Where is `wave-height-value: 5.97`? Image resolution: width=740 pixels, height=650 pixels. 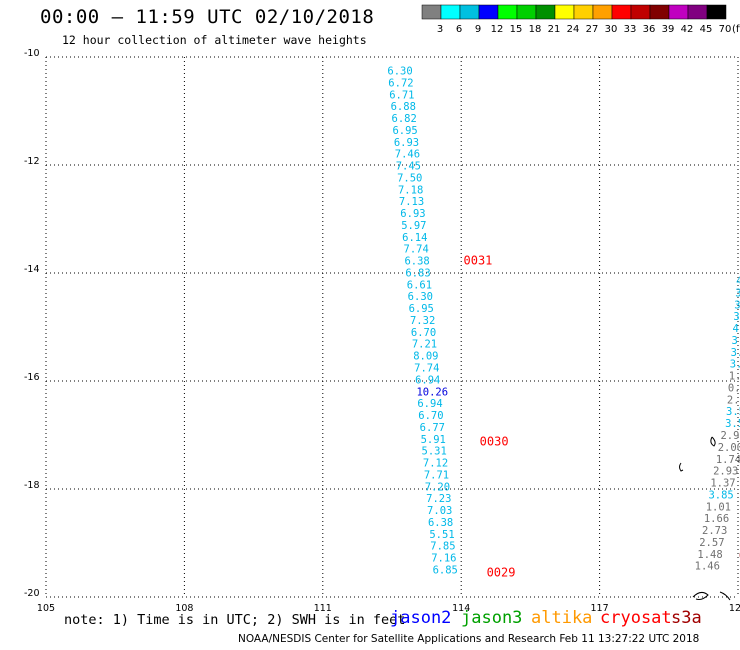 wave-height-value: 5.97 is located at coordinates (413, 226).